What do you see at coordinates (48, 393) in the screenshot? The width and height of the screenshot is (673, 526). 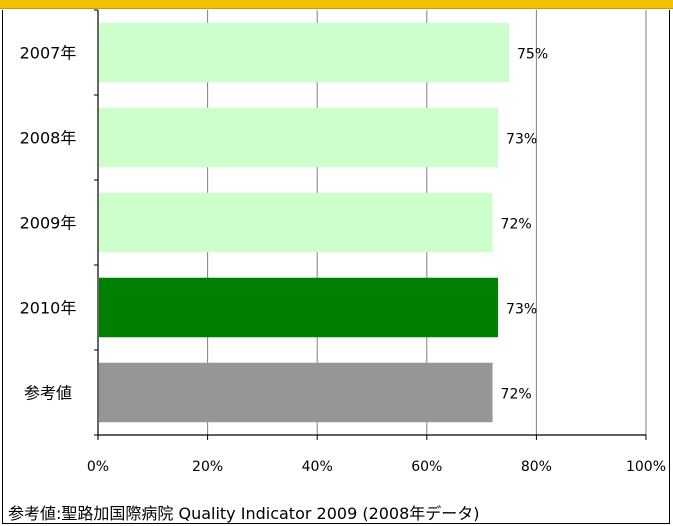 I see `category-label: 参考値` at bounding box center [48, 393].